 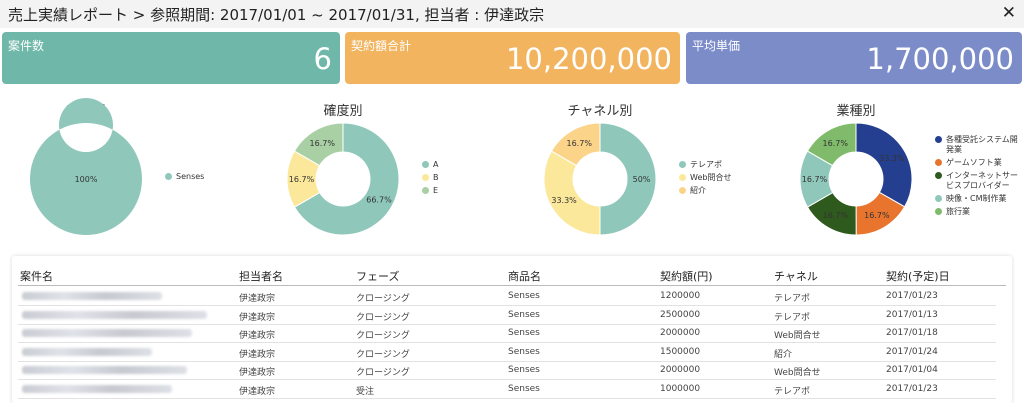 What do you see at coordinates (507, 333) in the screenshot?
I see `table-row: 伊達政宗 クロージング Senses 2000000 Web問合せ 2017/01/18` at bounding box center [507, 333].